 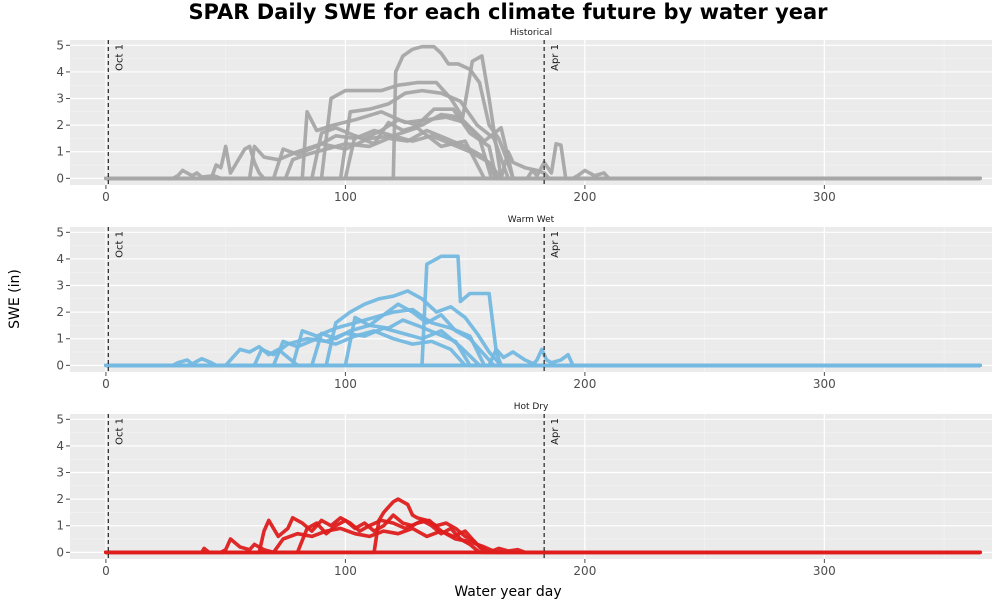 What do you see at coordinates (531, 407) in the screenshot?
I see `panel-title: Hot Dry` at bounding box center [531, 407].